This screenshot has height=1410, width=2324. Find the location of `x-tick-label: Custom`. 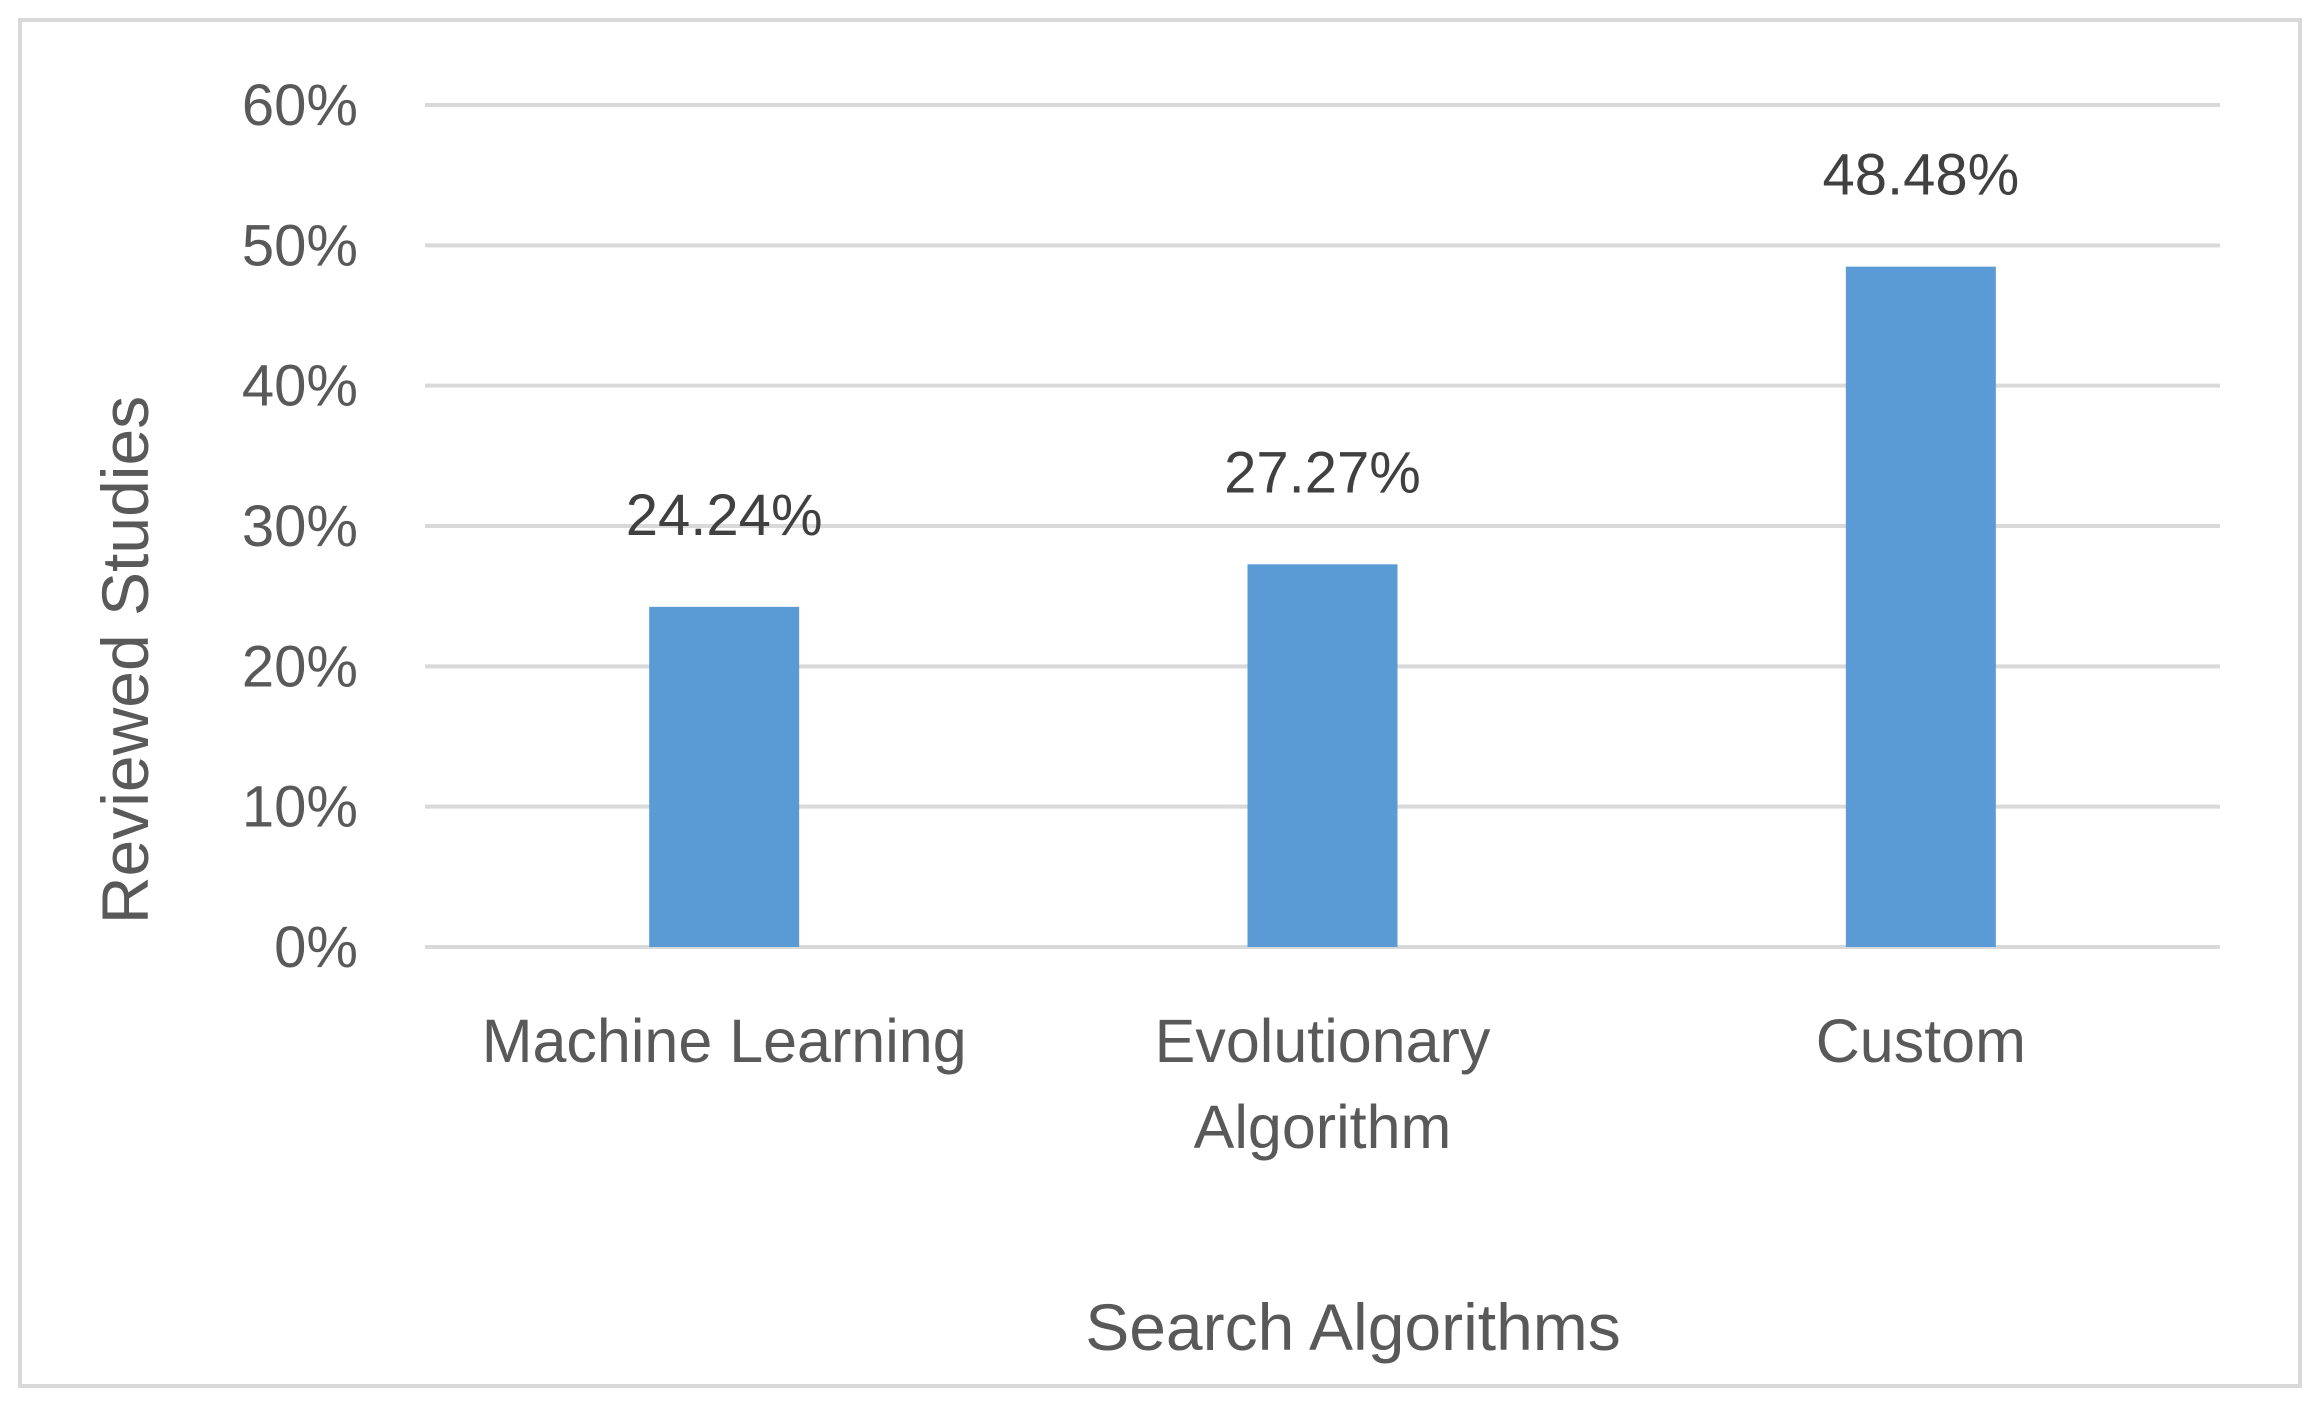

x-tick-label: Custom is located at coordinates (1921, 1041).